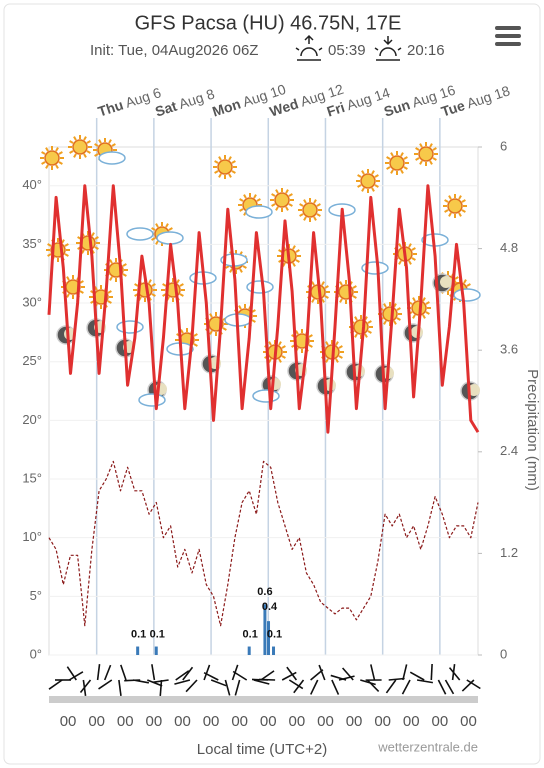 The height and width of the screenshot is (768, 544). I want to click on y2-tick-label: 2.4, so click(509, 450).